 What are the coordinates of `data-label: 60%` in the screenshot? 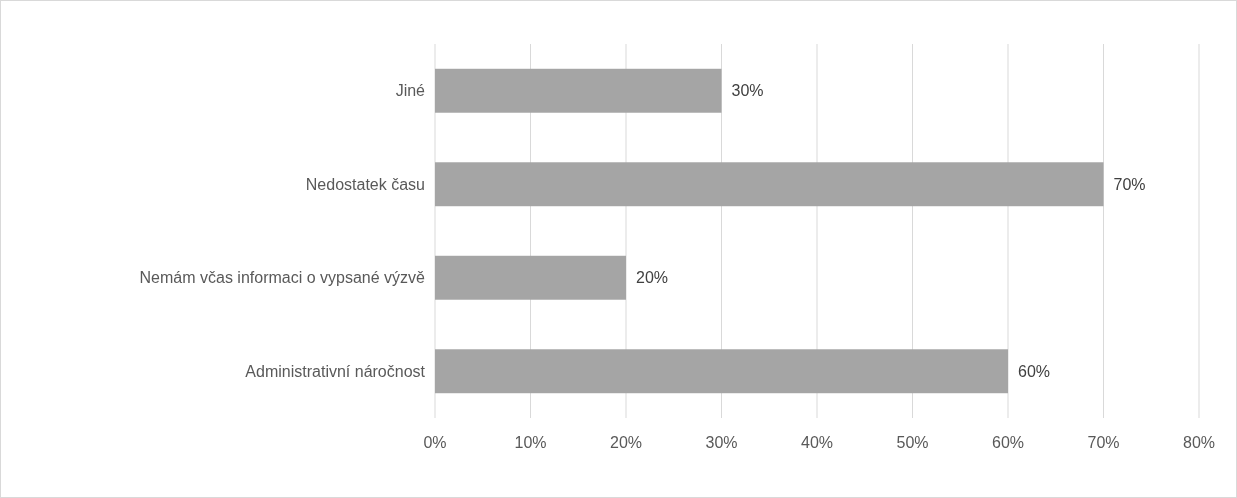 It's located at (1034, 371).